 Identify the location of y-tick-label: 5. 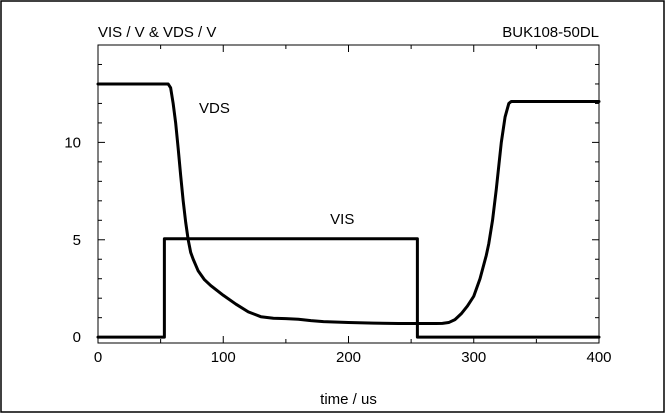
(77, 240).